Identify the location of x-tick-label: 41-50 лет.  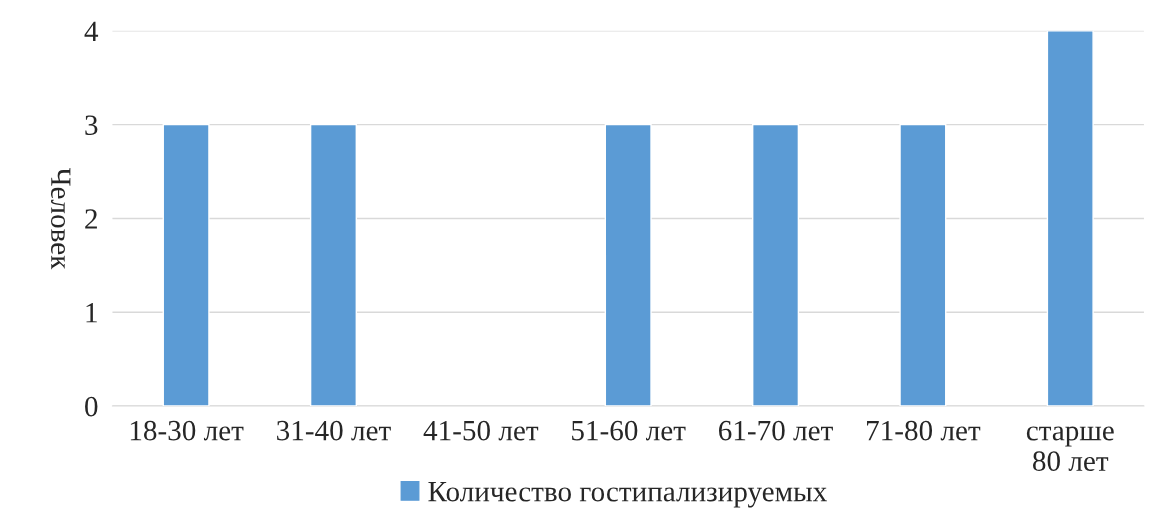
(481, 430).